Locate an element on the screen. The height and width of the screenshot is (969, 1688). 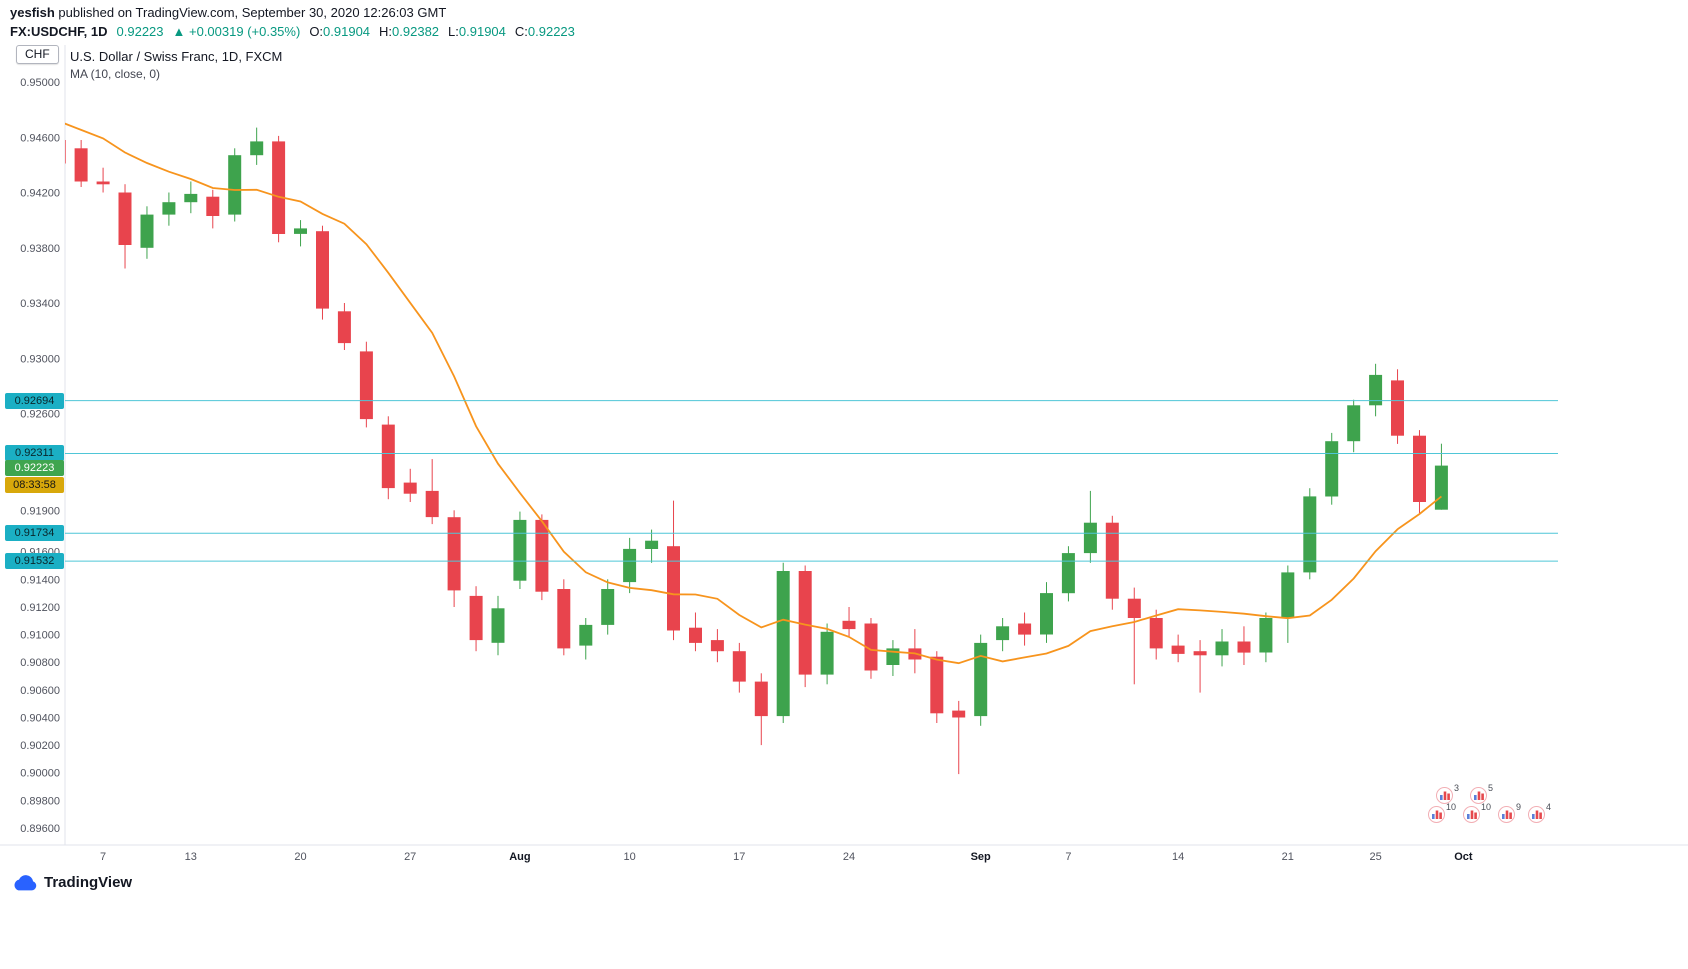
tradingview-branding: TradingView is located at coordinates (71, 882).